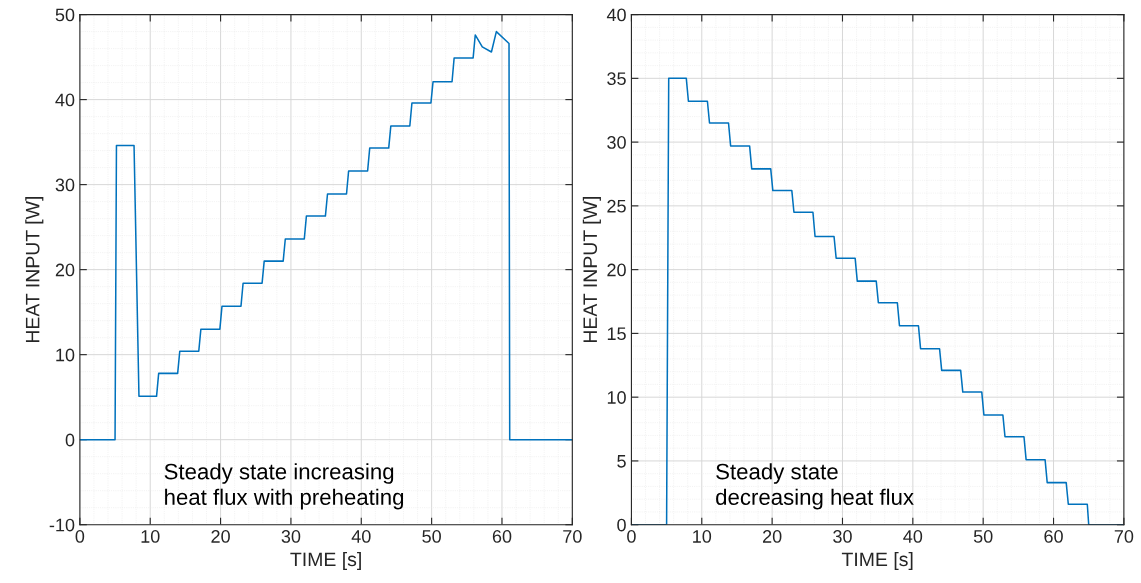 Image resolution: width=1141 pixels, height=583 pixels. Describe the element at coordinates (616, 206) in the screenshot. I see `y-tick-label: 25` at that location.